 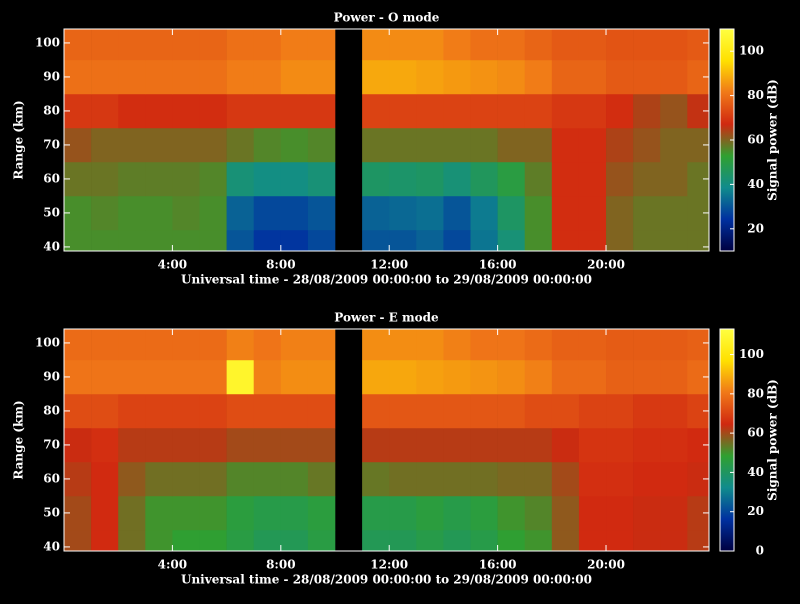 What do you see at coordinates (760, 551) in the screenshot?
I see `colorbar-tick-label: 0` at bounding box center [760, 551].